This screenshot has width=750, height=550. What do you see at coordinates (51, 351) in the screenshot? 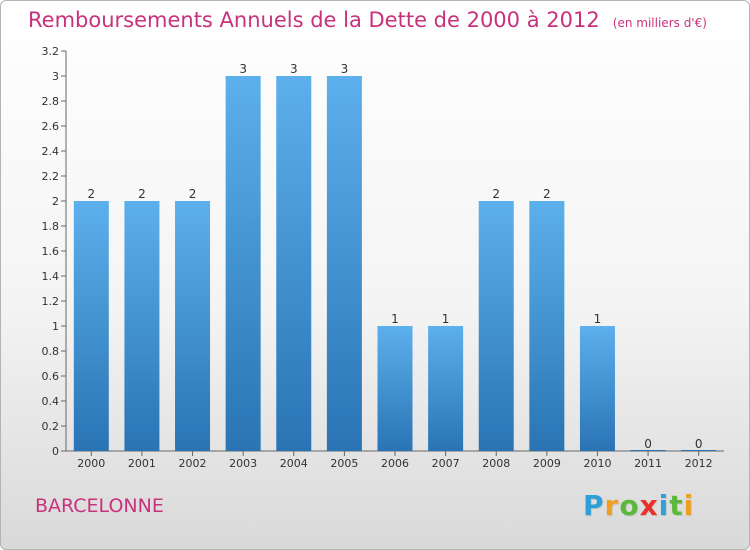
I see `y-tick-label: 0.8` at bounding box center [51, 351].